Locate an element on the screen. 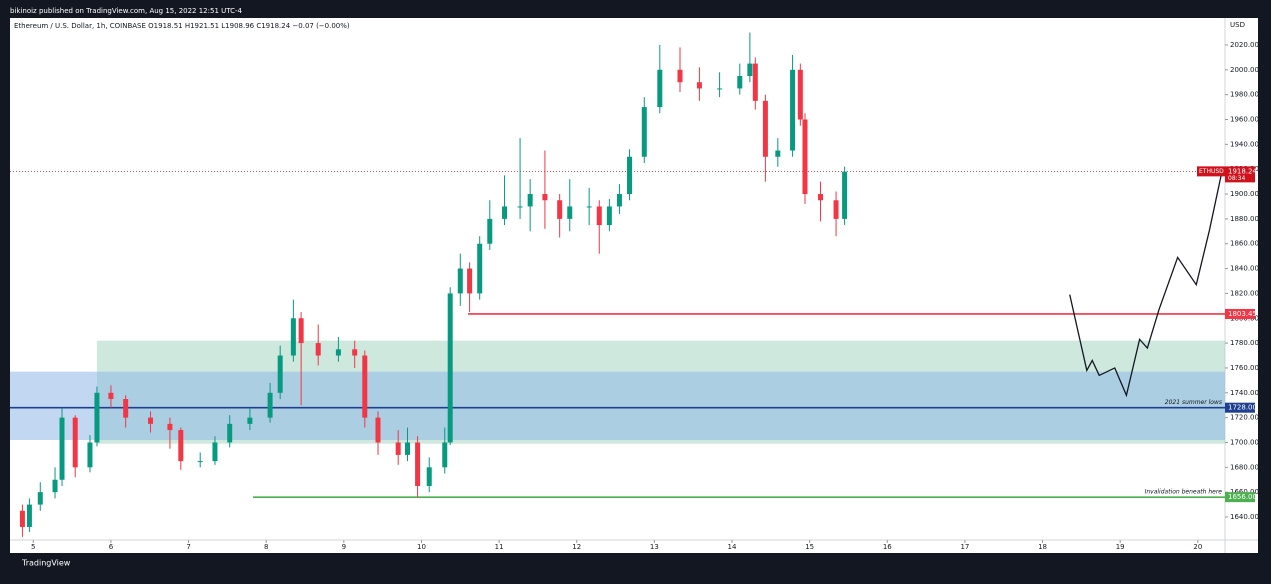  x-tick-label: 5 is located at coordinates (33, 547).